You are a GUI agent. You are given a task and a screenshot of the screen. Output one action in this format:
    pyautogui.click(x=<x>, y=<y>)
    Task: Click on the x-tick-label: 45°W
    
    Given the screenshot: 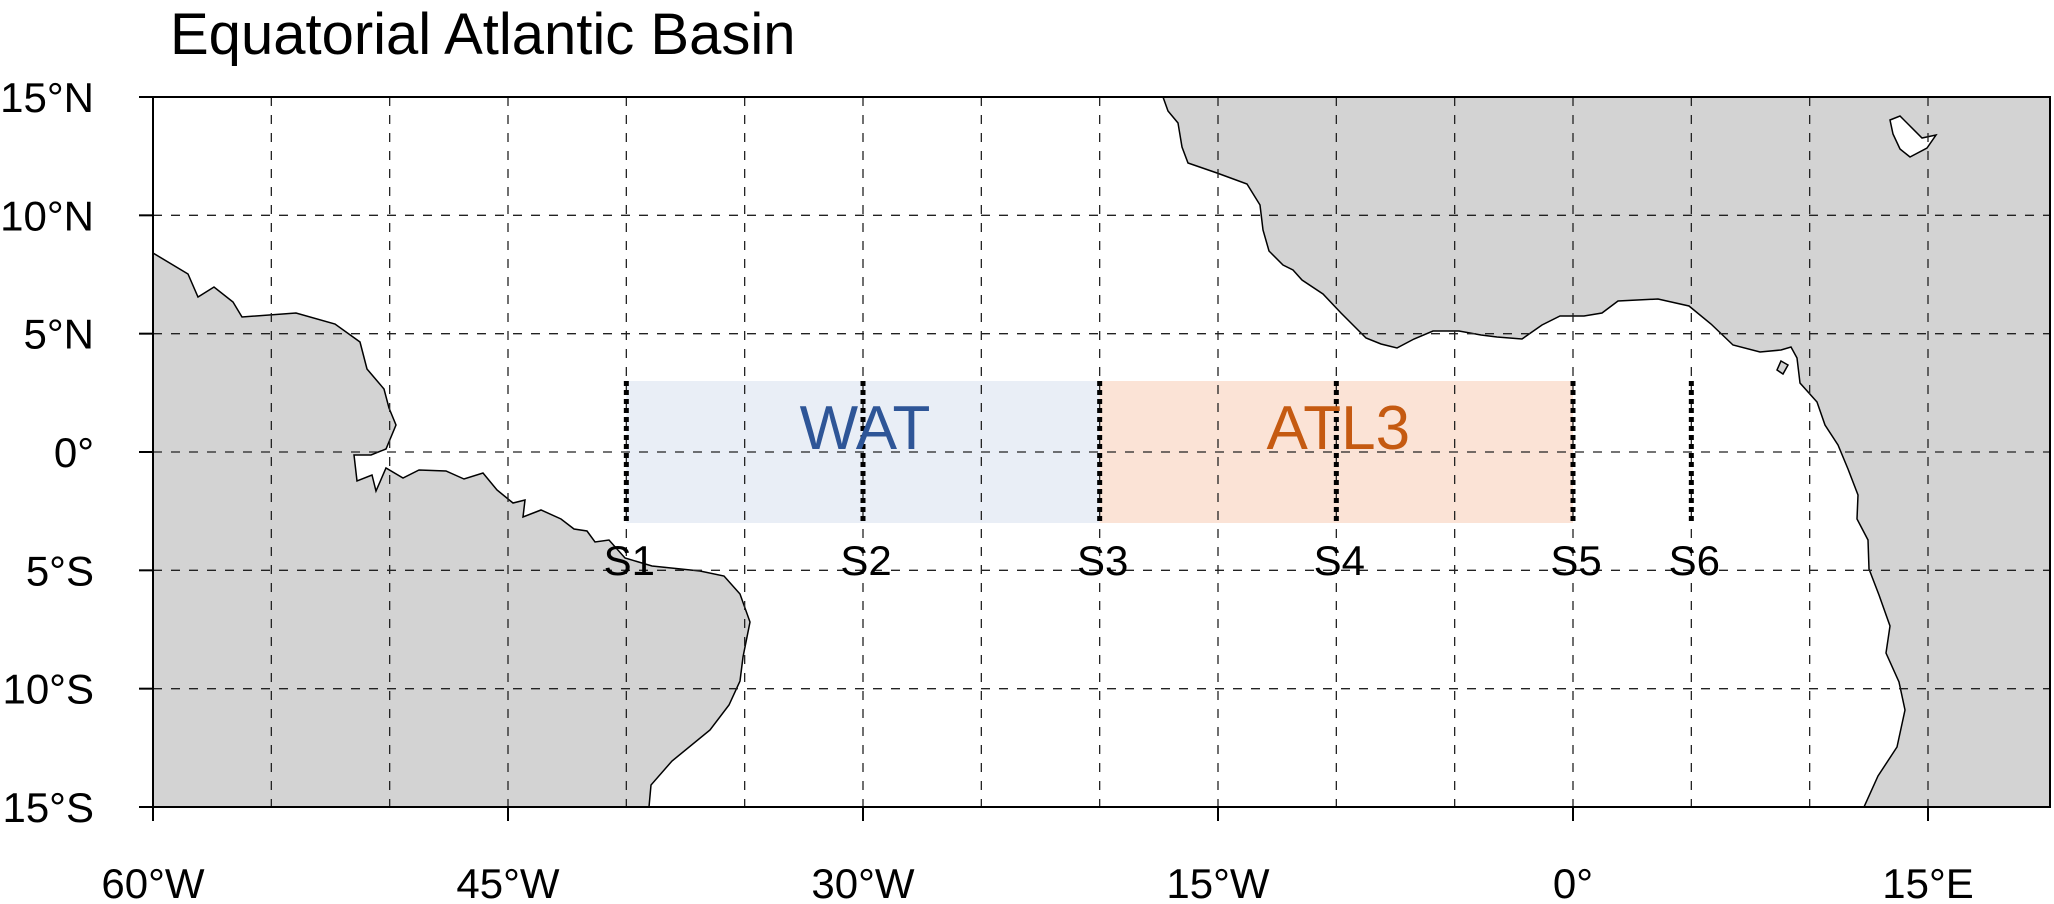 What is the action you would take?
    pyautogui.click(x=508, y=882)
    